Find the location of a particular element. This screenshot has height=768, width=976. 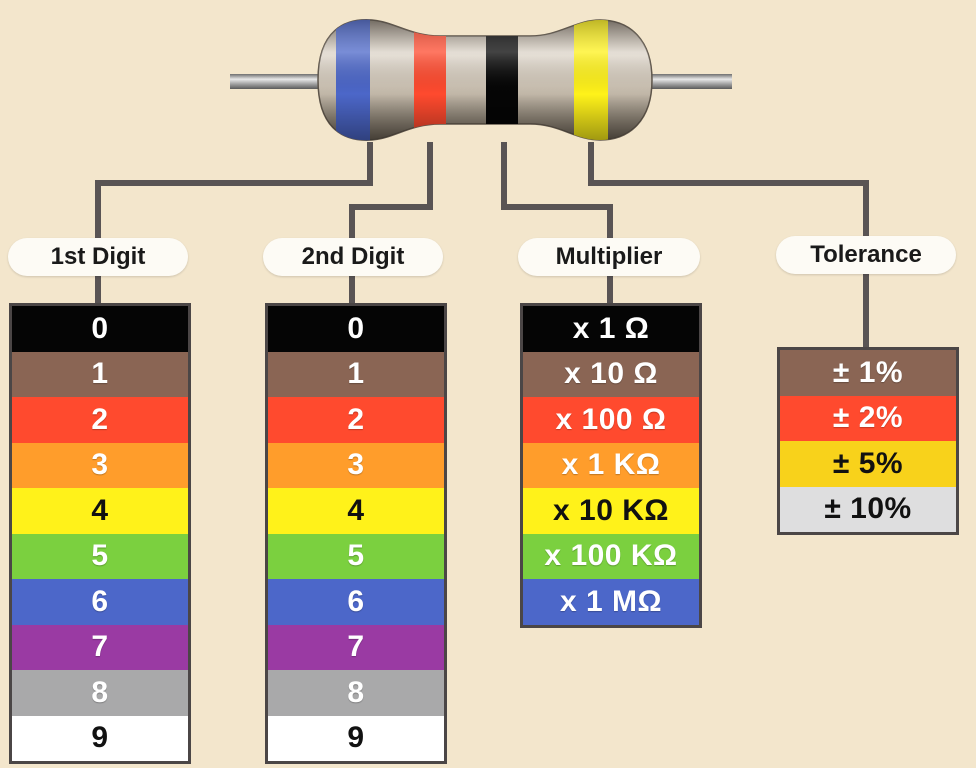

tolerance-row-brown: ± 1% is located at coordinates (868, 373).